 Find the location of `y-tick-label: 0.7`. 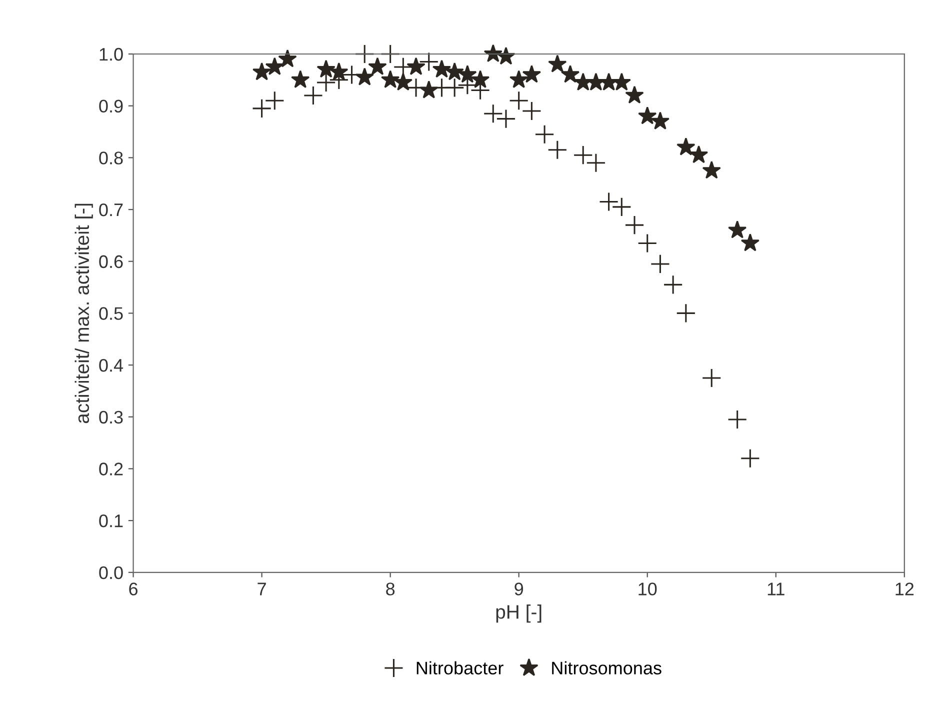

y-tick-label: 0.7 is located at coordinates (111, 209).